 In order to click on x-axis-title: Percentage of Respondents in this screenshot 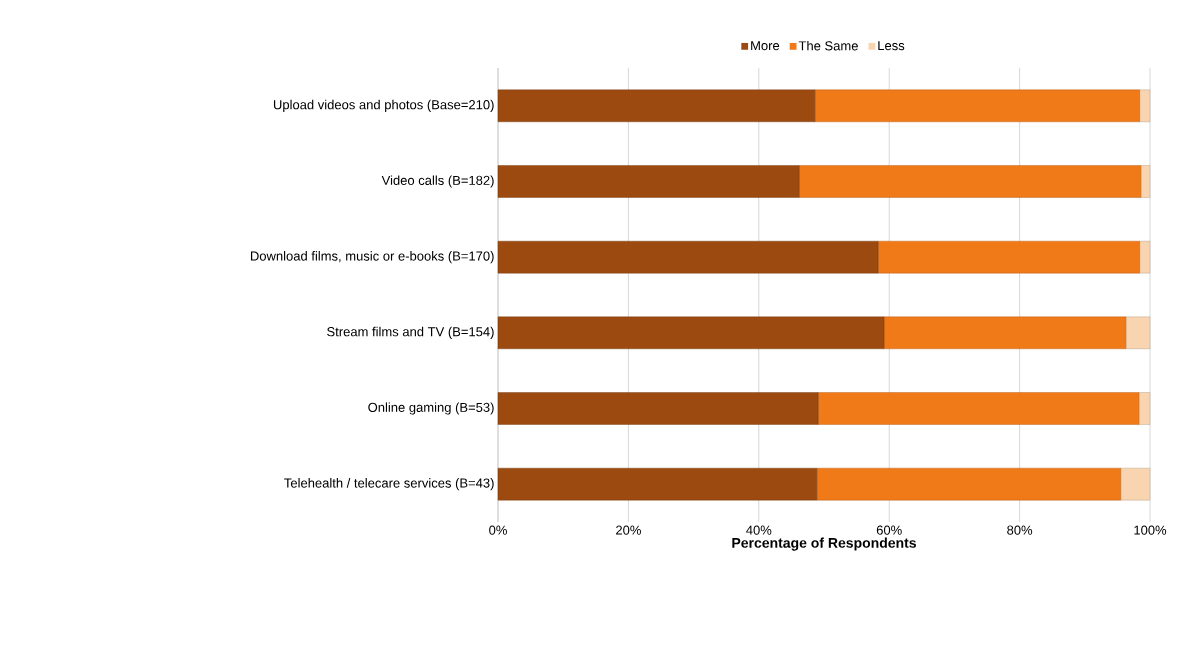, I will do `click(824, 544)`.